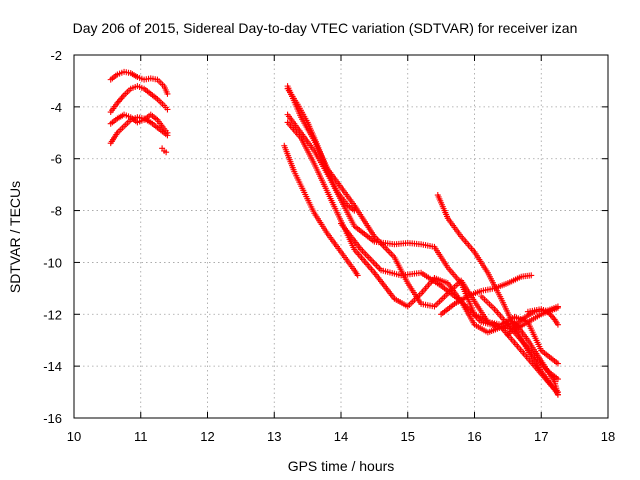  Describe the element at coordinates (341, 436) in the screenshot. I see `x-tick-label: 14` at that location.